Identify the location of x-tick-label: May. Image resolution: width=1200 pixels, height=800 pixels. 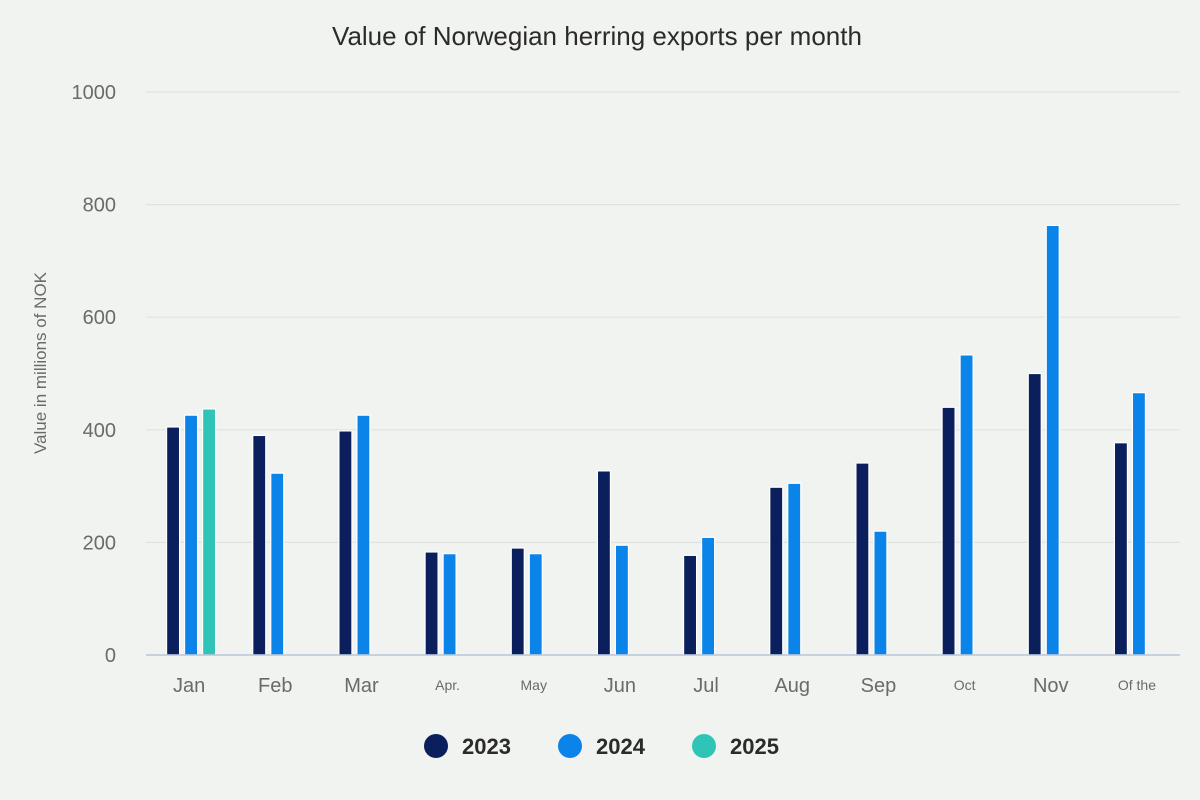
(534, 685).